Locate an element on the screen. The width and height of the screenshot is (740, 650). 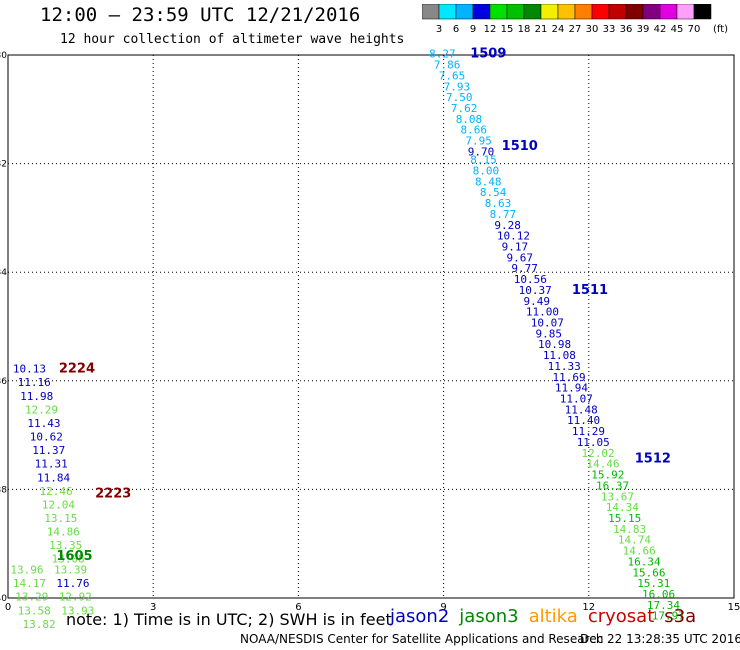
wave-height-value: 11.00 is located at coordinates (542, 312).